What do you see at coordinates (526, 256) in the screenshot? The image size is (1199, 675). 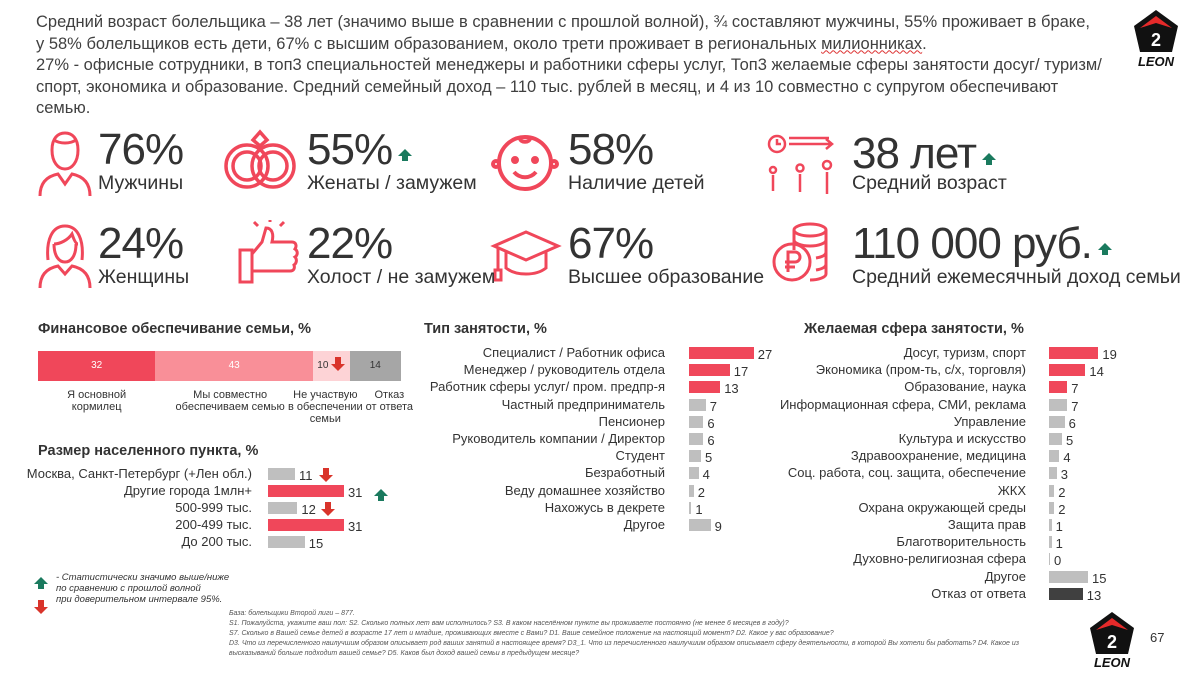 I see `graduation-cap-icon` at bounding box center [526, 256].